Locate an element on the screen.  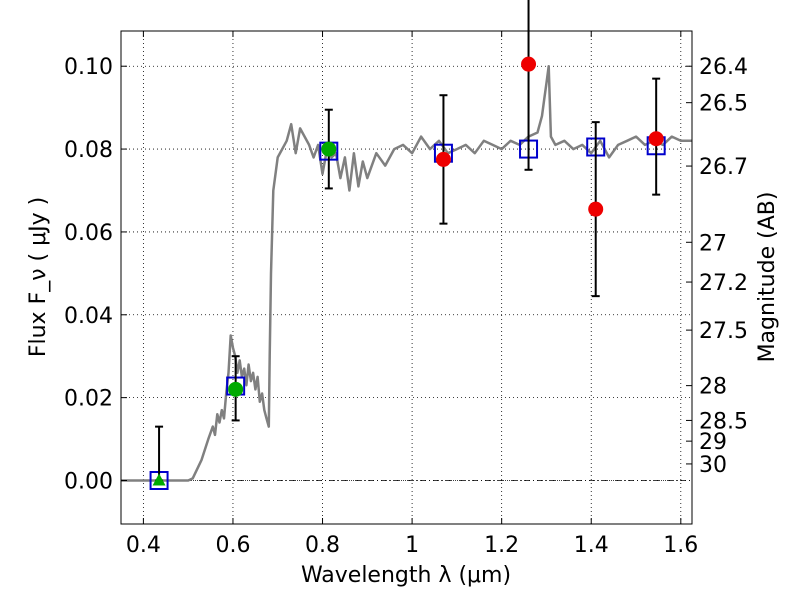
mag-tick-label: 26.4 is located at coordinates (723, 67).